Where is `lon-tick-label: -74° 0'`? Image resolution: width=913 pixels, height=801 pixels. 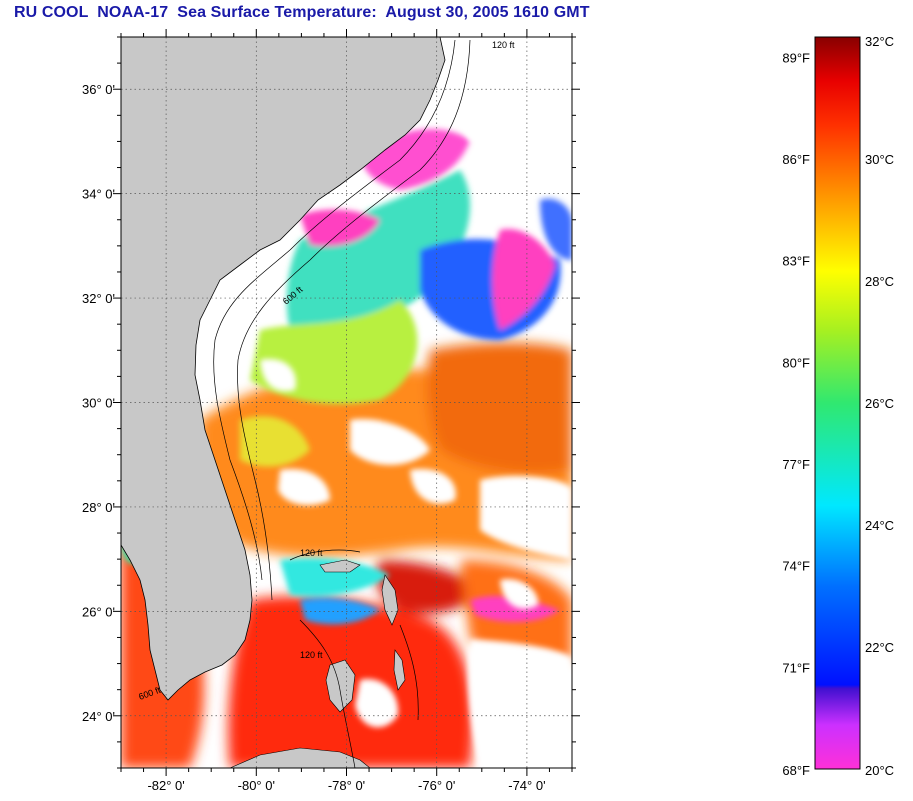 lon-tick-label: -74° 0' is located at coordinates (526, 785).